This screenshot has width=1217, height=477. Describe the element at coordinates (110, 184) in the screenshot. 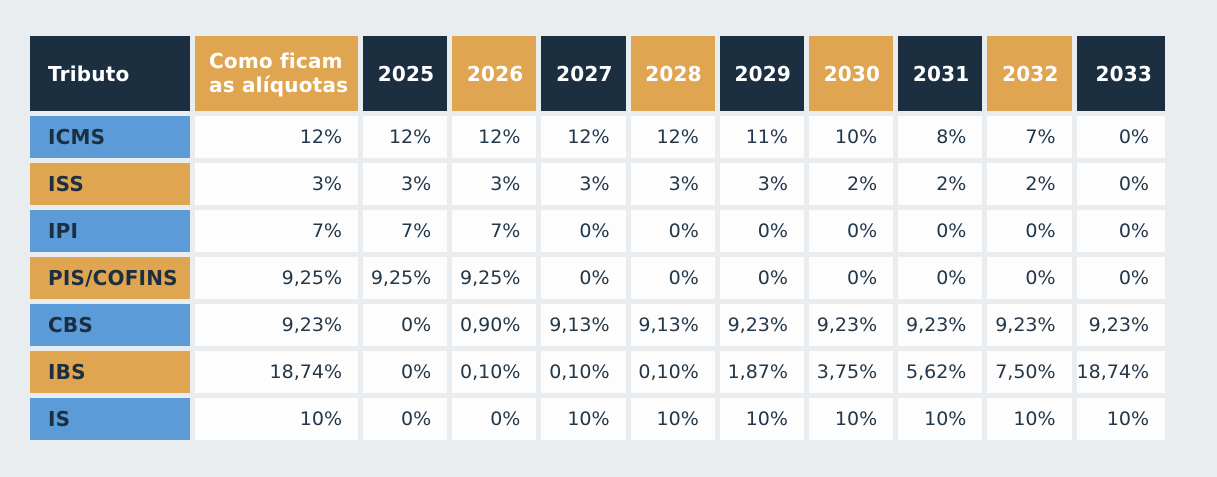

I see `row-label-iss: ISS` at that location.